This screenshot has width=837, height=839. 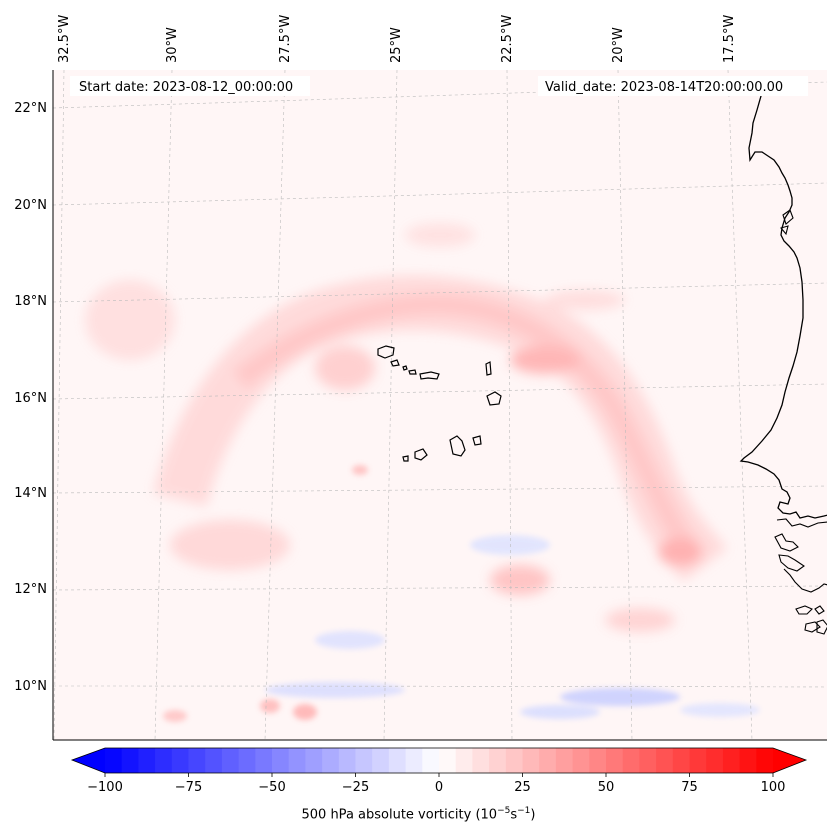 I want to click on lon-label-27-5w: 27.5°W, so click(x=285, y=39).